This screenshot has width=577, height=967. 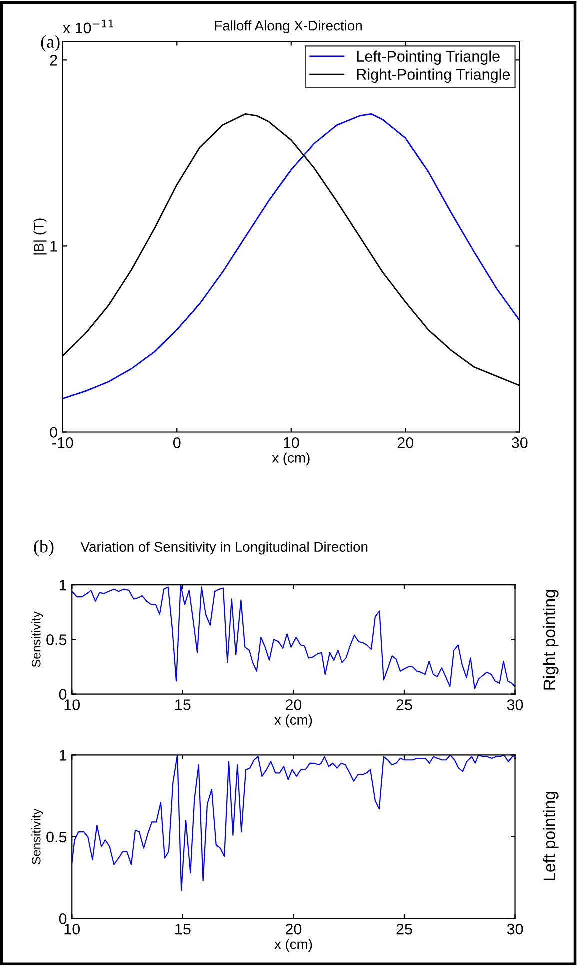 What do you see at coordinates (433, 76) in the screenshot?
I see `legend-label: Right-Pointing Triangle` at bounding box center [433, 76].